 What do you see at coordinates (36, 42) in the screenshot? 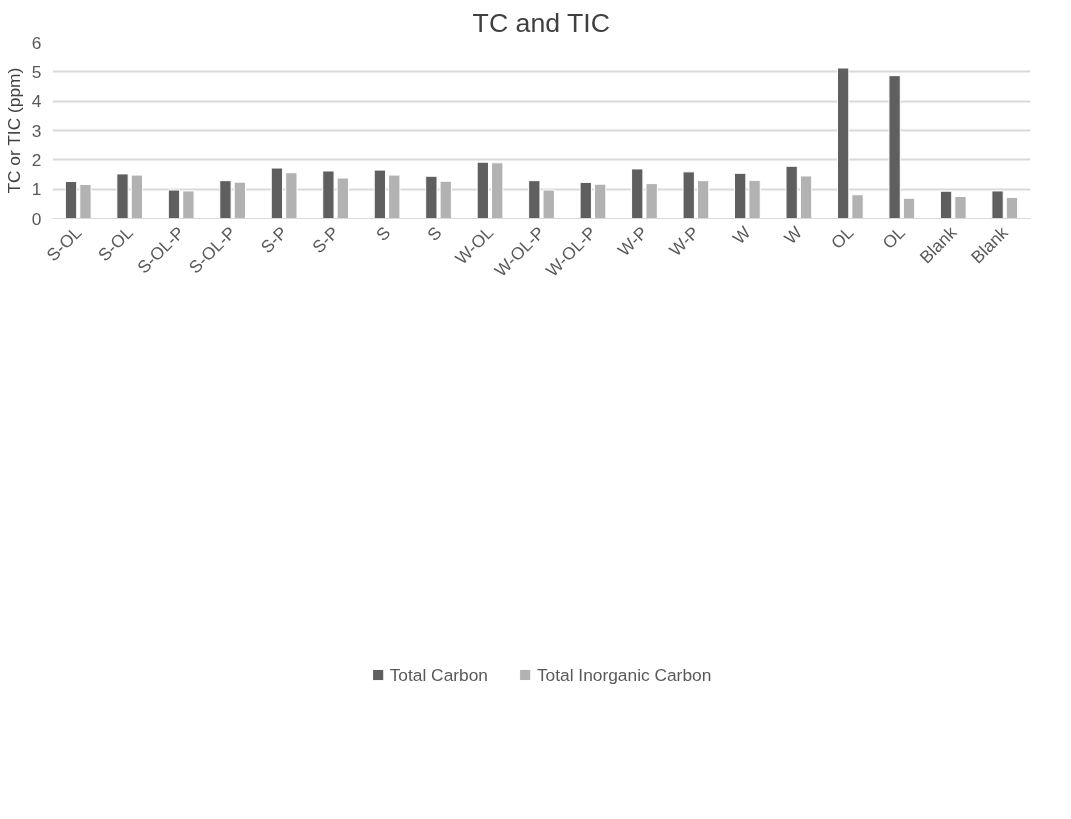
I see `y-tick-label: 6` at bounding box center [36, 42].